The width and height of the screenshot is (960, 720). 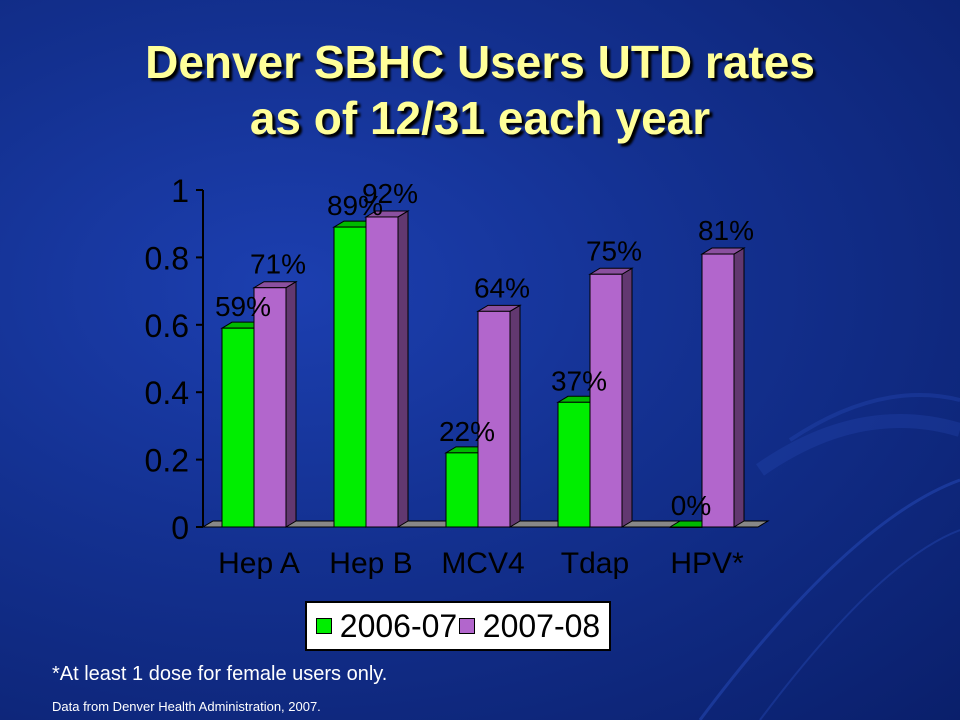 I want to click on legend-item-series-1: 2006-07, so click(x=386, y=626).